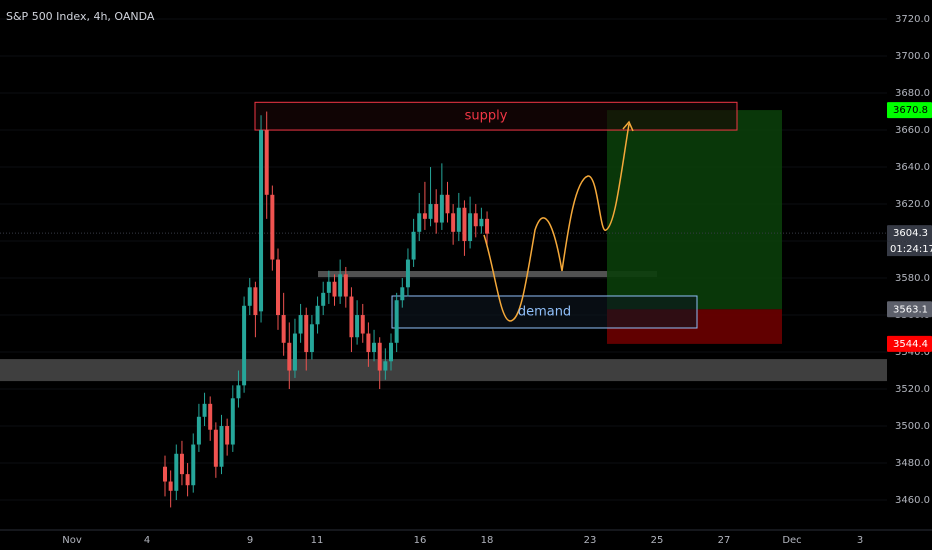  I want to click on zone-label: supply, so click(486, 116).